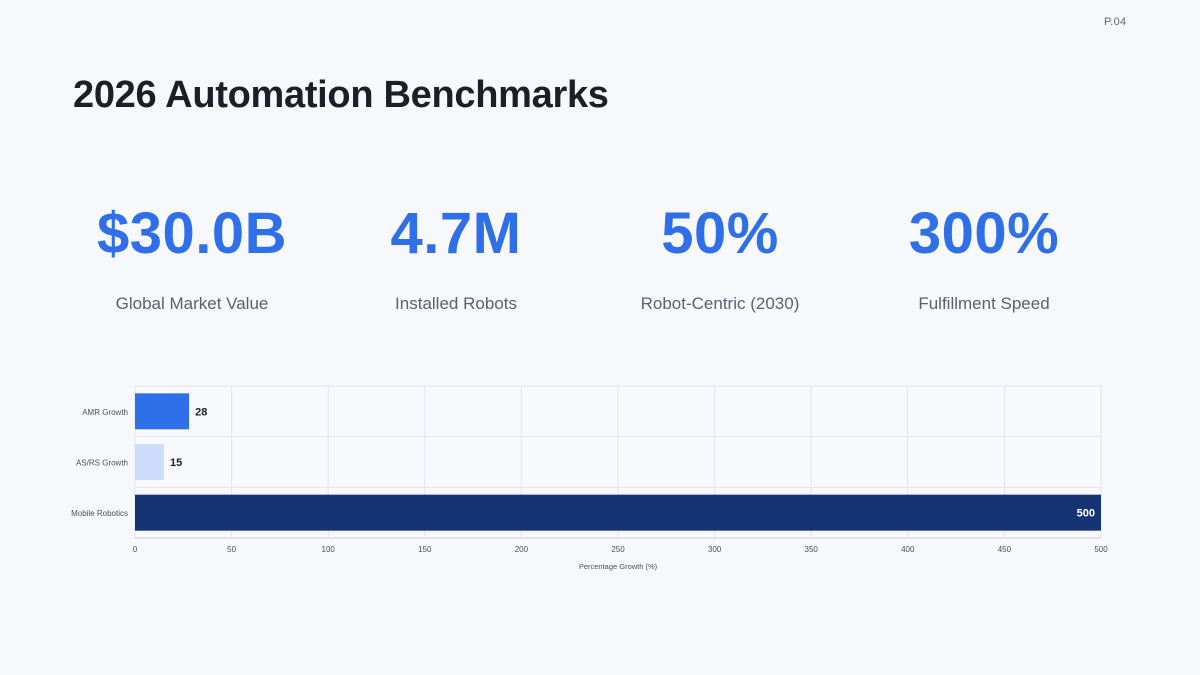  What do you see at coordinates (231, 549) in the screenshot?
I see `x-tick-label: 50` at bounding box center [231, 549].